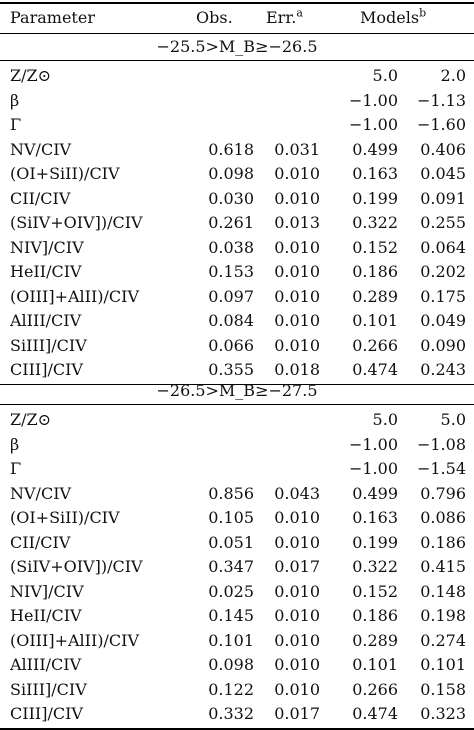  Describe the element at coordinates (297, 222) in the screenshot. I see `err-cell: 0.013` at that location.